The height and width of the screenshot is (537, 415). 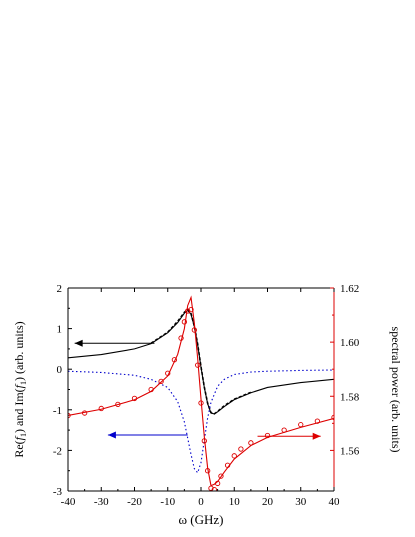 What do you see at coordinates (19, 410) in the screenshot?
I see `ylabel-left-part: ) and Im(` at bounding box center [19, 410].